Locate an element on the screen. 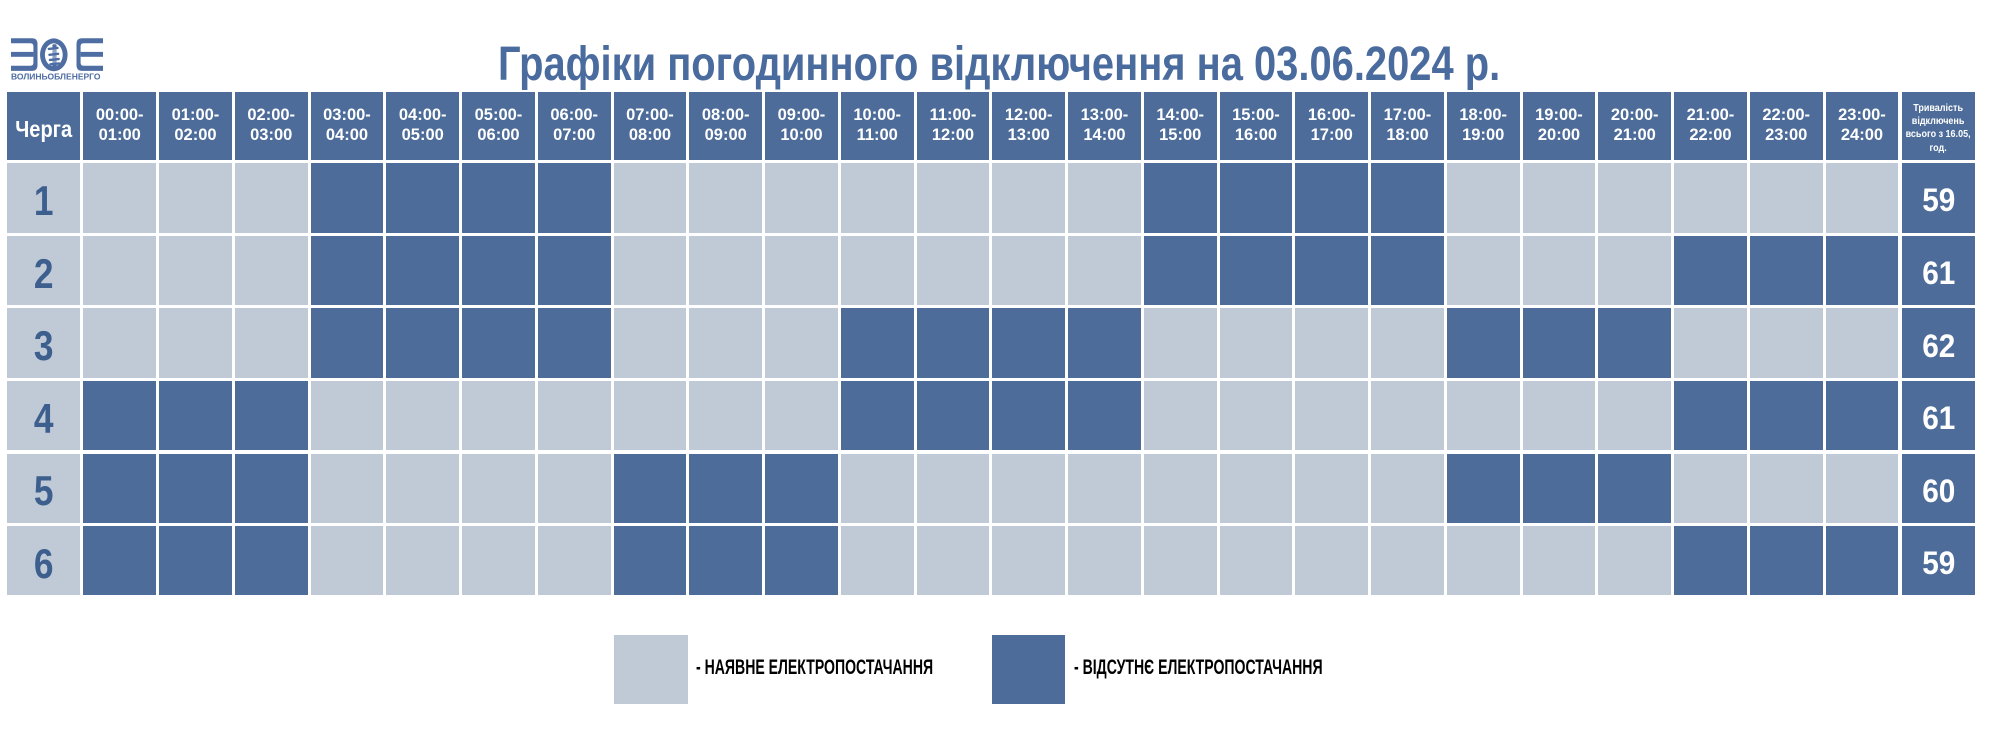 Image resolution: width=1989 pixels, height=738 pixels. svg-text: ВОЛИНЬОБЛЕНЕРГО is located at coordinates (56, 76).